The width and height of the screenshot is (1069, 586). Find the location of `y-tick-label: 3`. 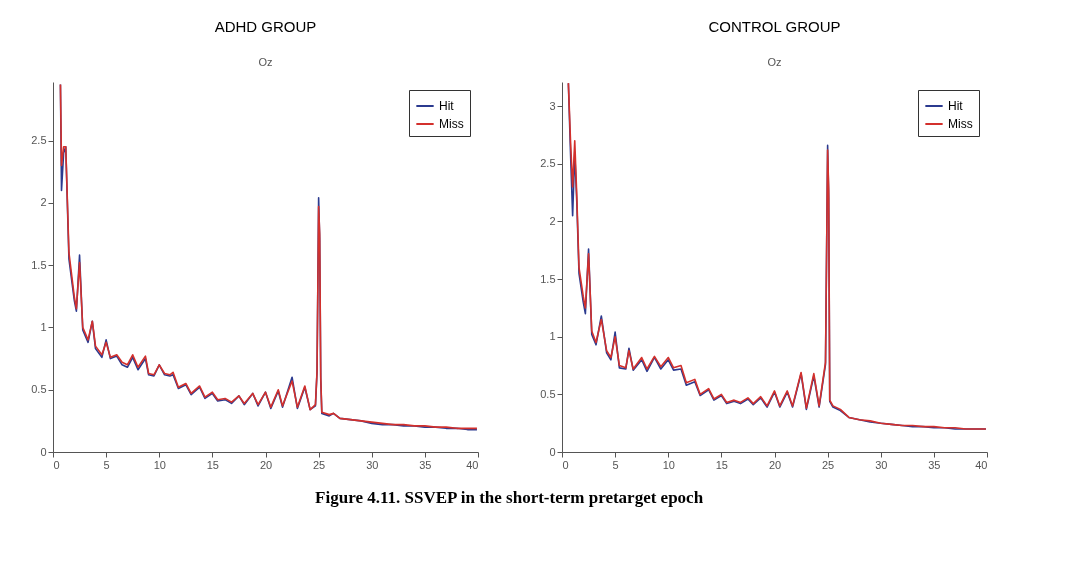

y-tick-label: 3 is located at coordinates (552, 105).